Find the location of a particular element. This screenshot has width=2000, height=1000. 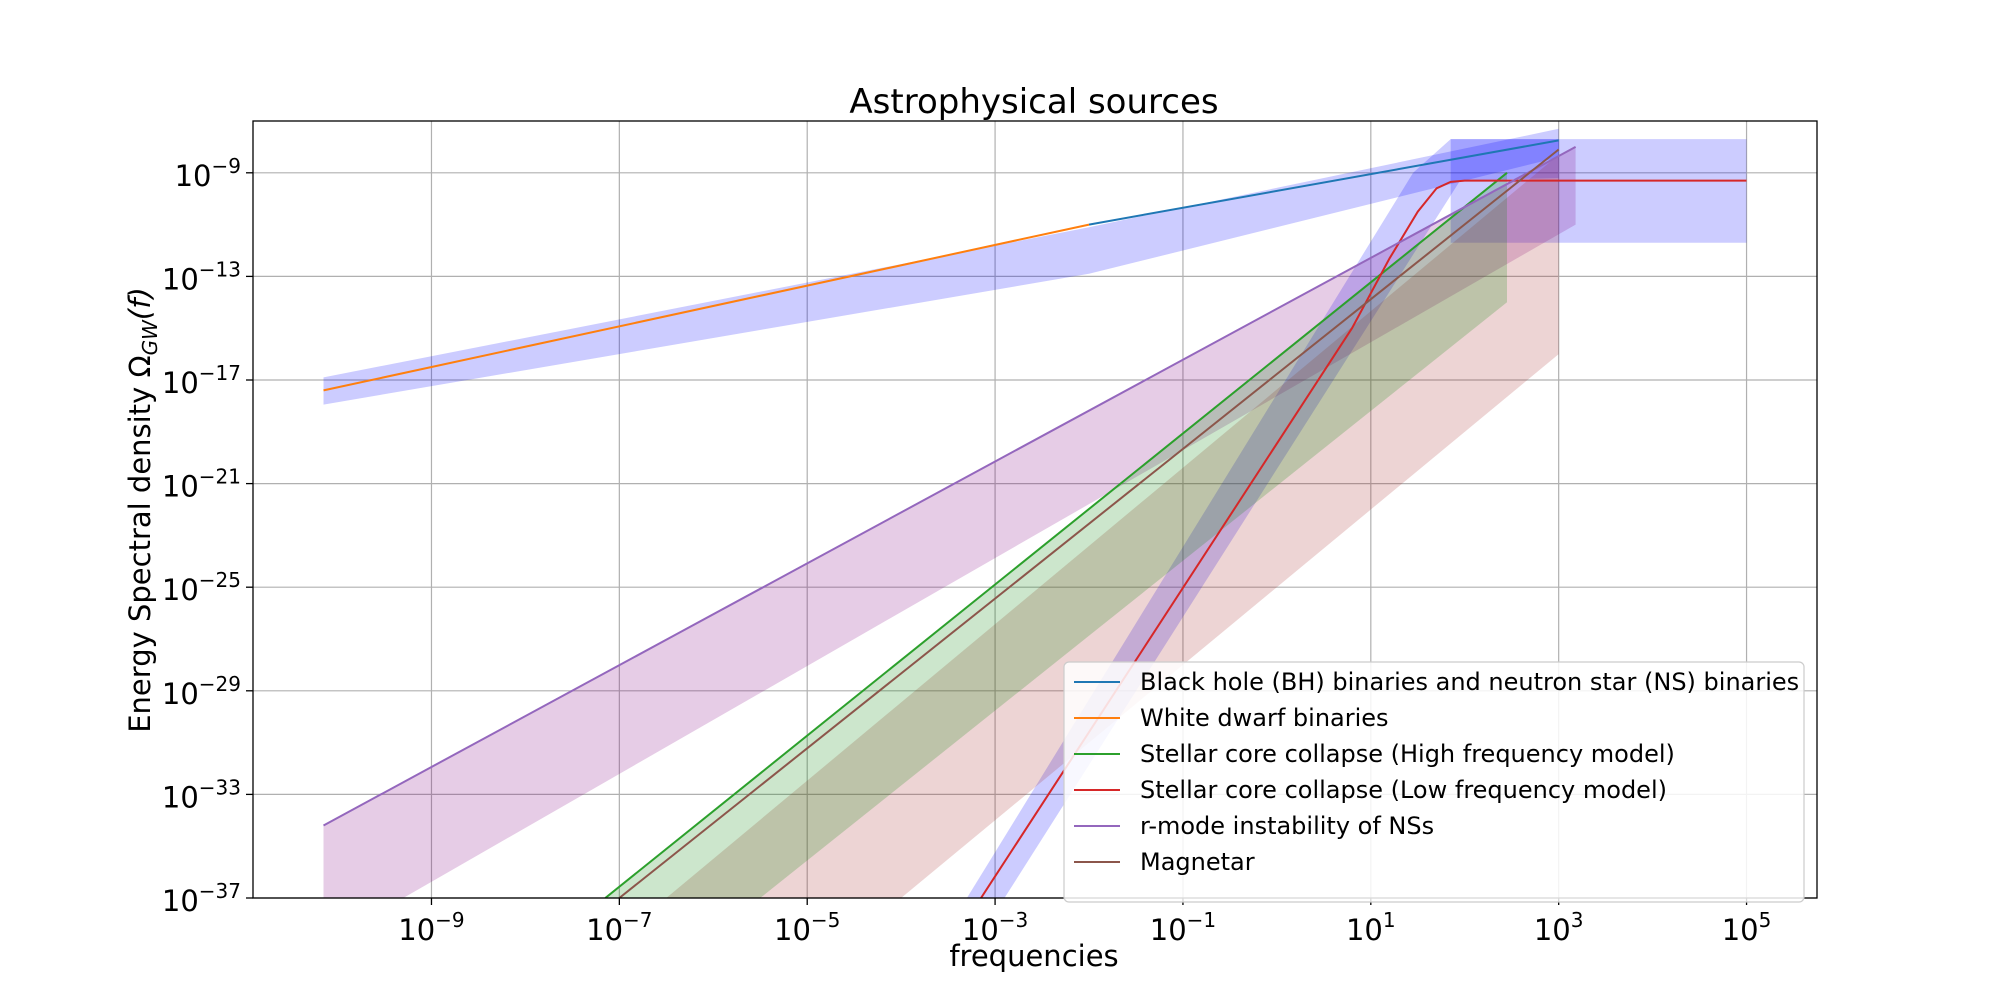

y-tick-label: 10−37 is located at coordinates (201, 898).